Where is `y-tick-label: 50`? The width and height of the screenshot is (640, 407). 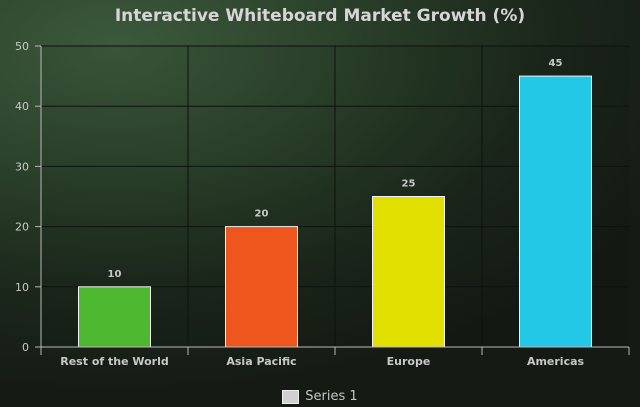 y-tick-label: 50 is located at coordinates (22, 46).